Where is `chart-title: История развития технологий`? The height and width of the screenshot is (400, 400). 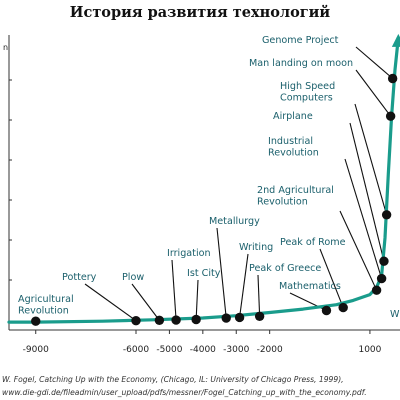
chart-title: История развития технологий is located at coordinates (200, 12).